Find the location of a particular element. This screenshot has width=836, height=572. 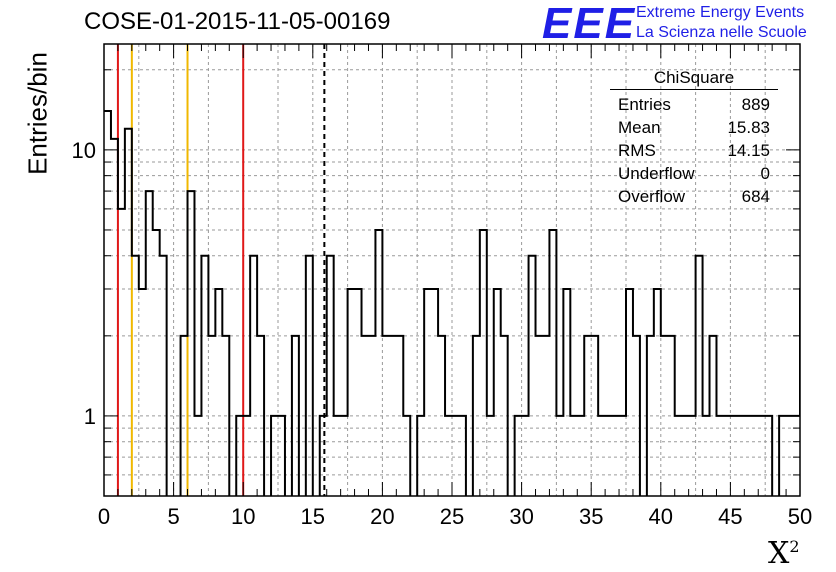

x-axis-label: X2 is located at coordinates (784, 553).